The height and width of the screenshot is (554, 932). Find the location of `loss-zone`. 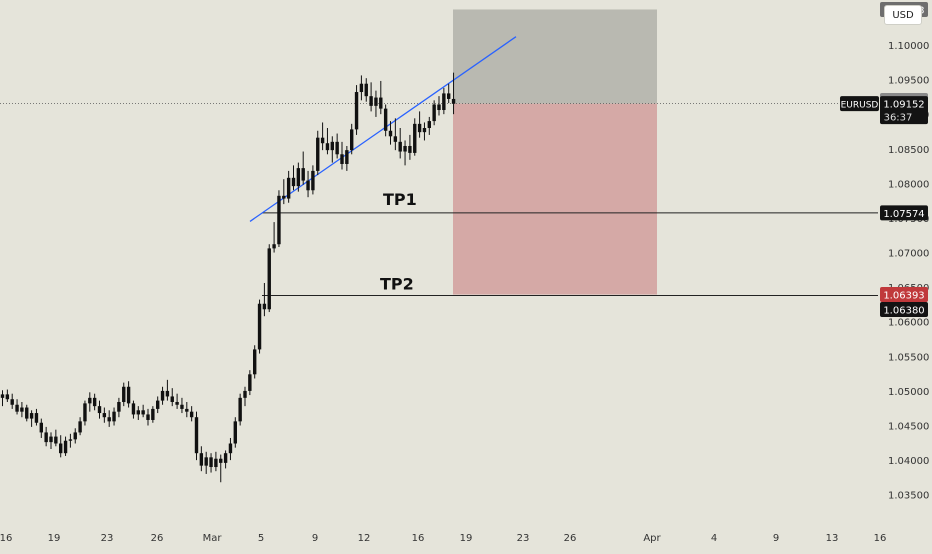

loss-zone is located at coordinates (555, 199).